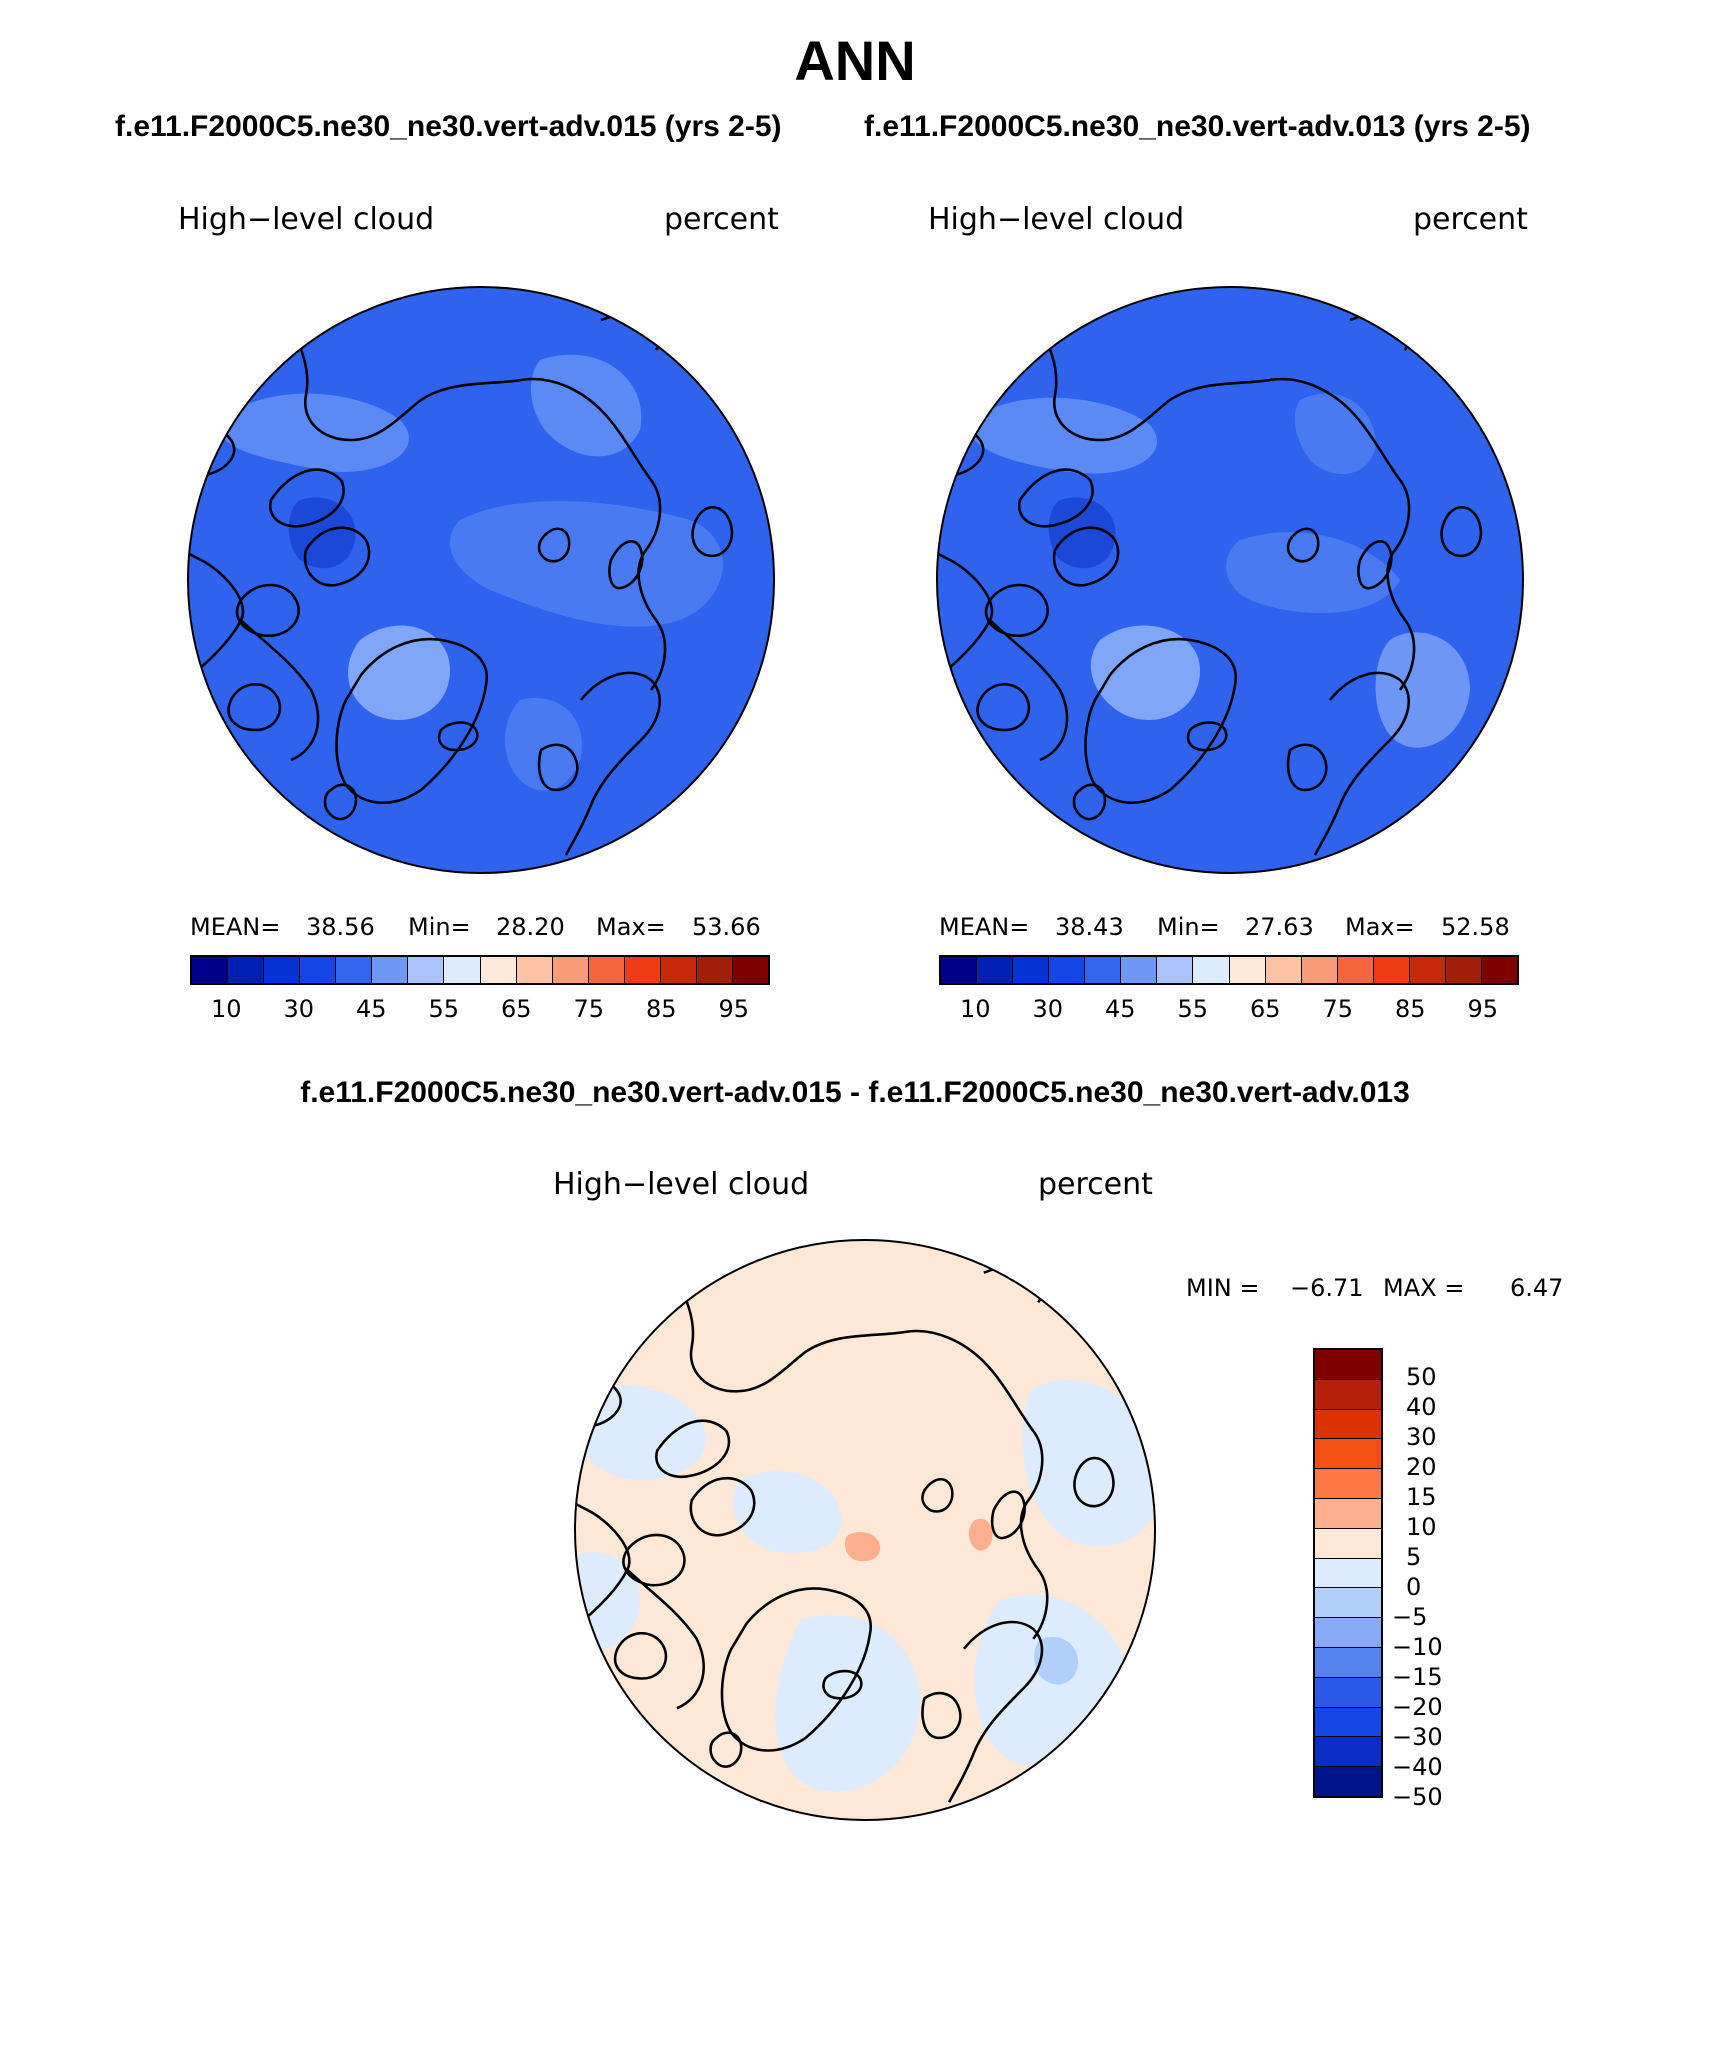 Image resolution: width=1710 pixels, height=2061 pixels. Describe the element at coordinates (1417, 1677) in the screenshot. I see `colorbar-tick-label: −15` at that location.